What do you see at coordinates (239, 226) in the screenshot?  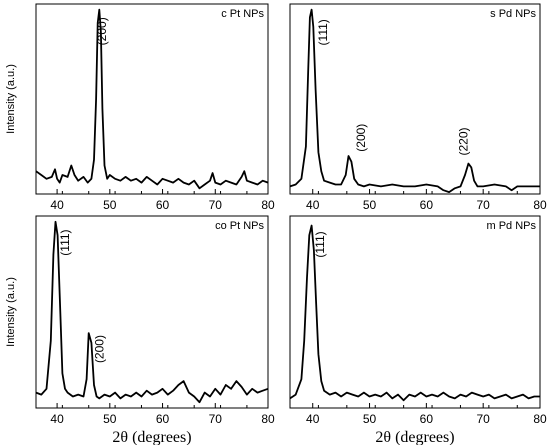 I see `panel-label: co Pt NPs` at bounding box center [239, 226].